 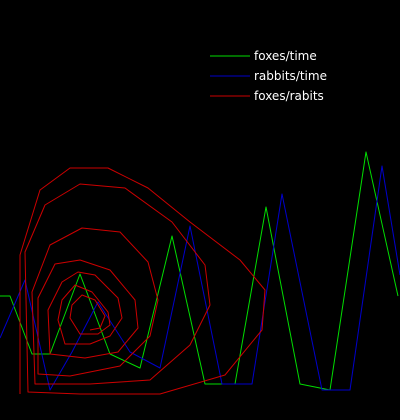 I want to click on legend-label-foxes-time: foxes/time, so click(x=285, y=56).